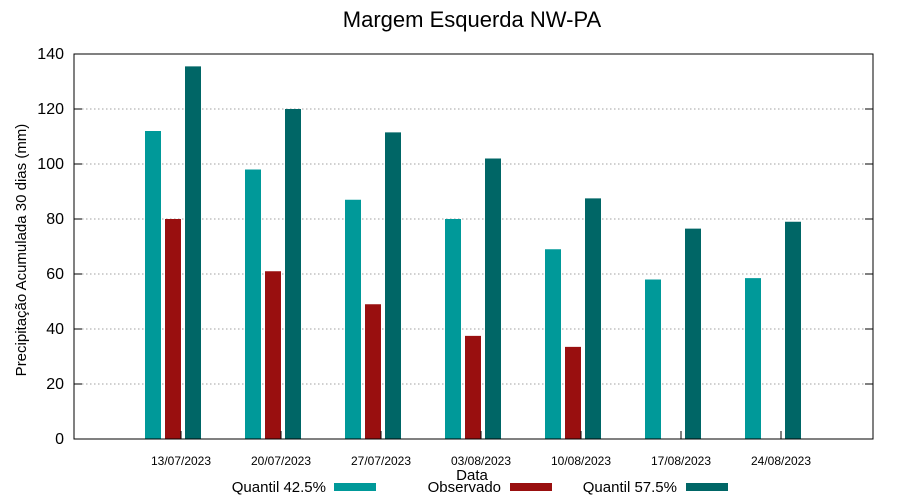  Describe the element at coordinates (781, 461) in the screenshot. I see `x-tick-label: 24/08/2023` at that location.